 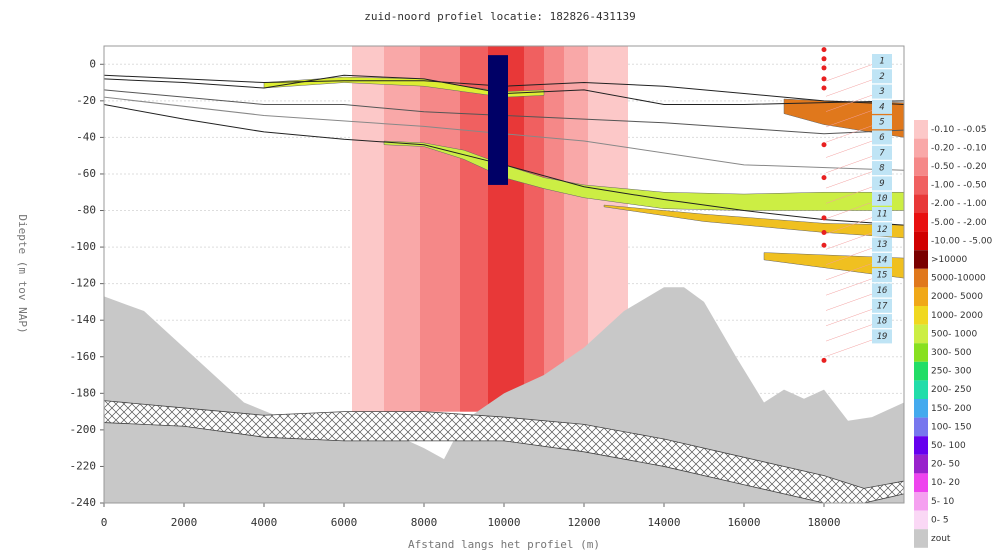 What do you see at coordinates (92, 63) in the screenshot?
I see `y-tick-label: 0` at bounding box center [92, 63].